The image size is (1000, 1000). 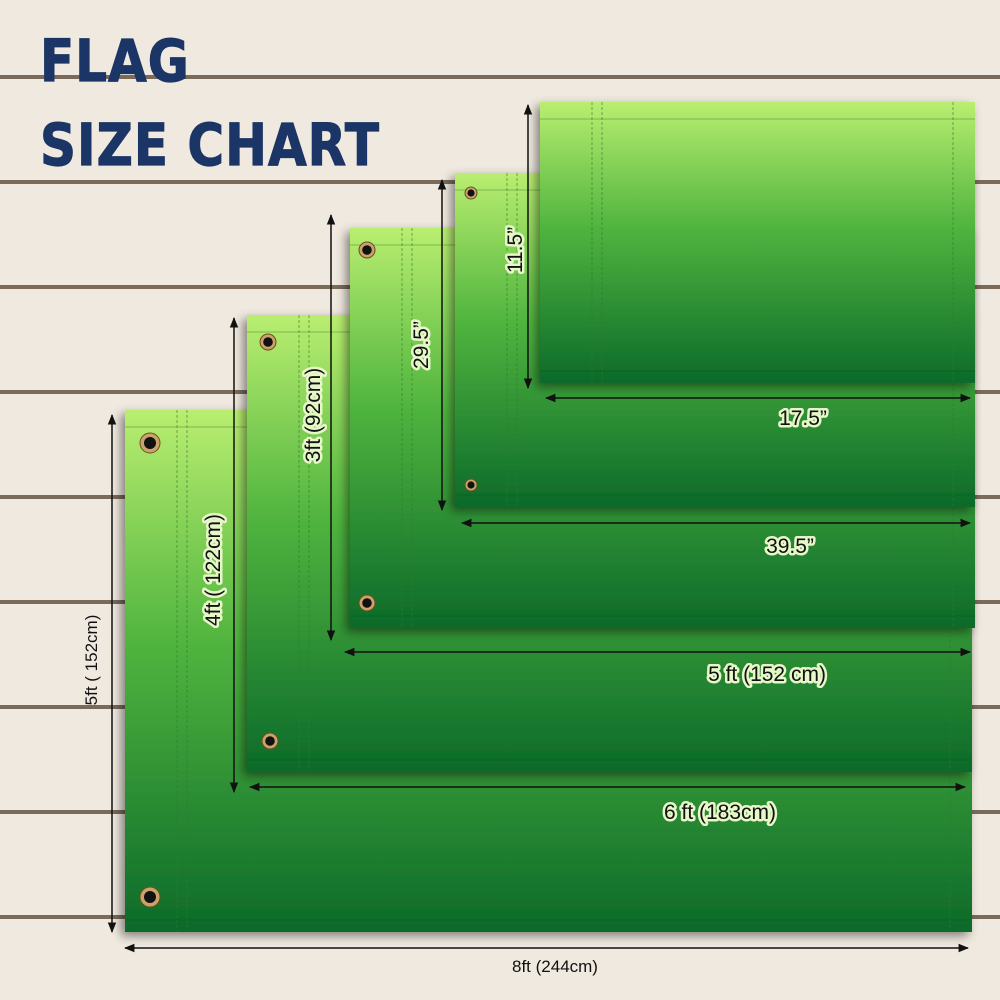 What do you see at coordinates (421, 345) in the screenshot?
I see `height-label: 29.5”` at bounding box center [421, 345].